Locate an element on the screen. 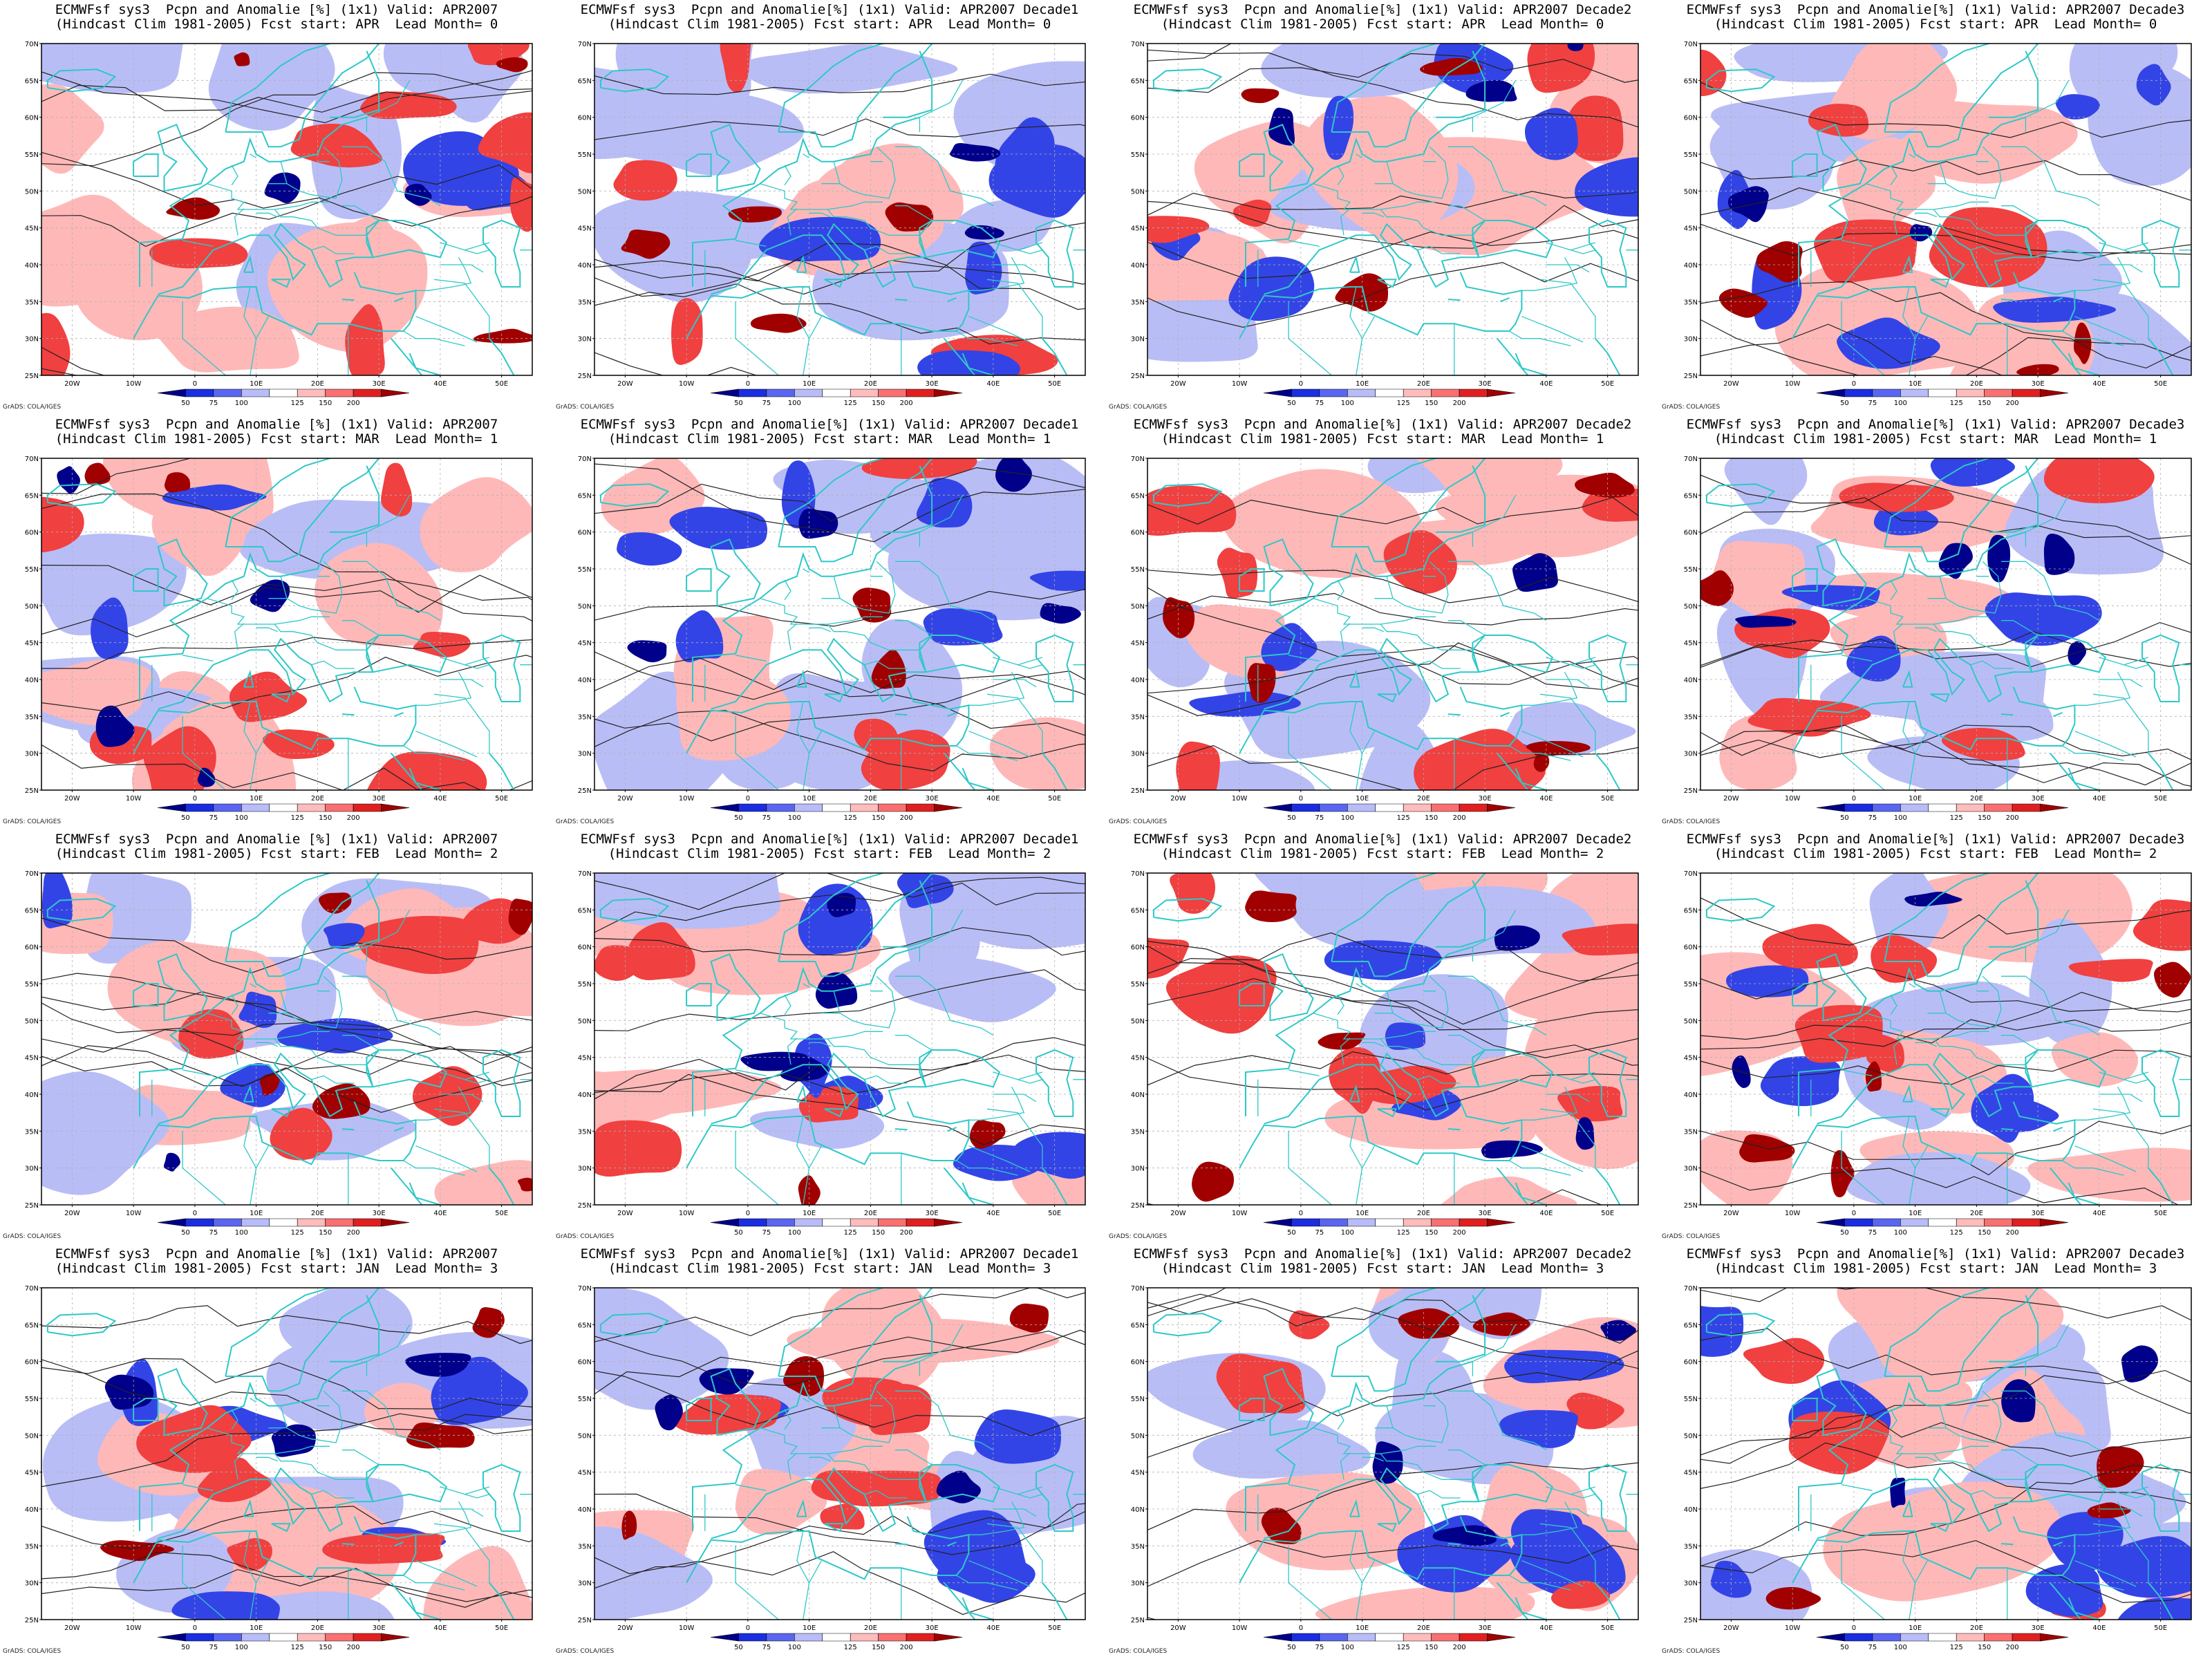 The height and width of the screenshot is (1659, 2212). lon-label: 50E is located at coordinates (1607, 1213).